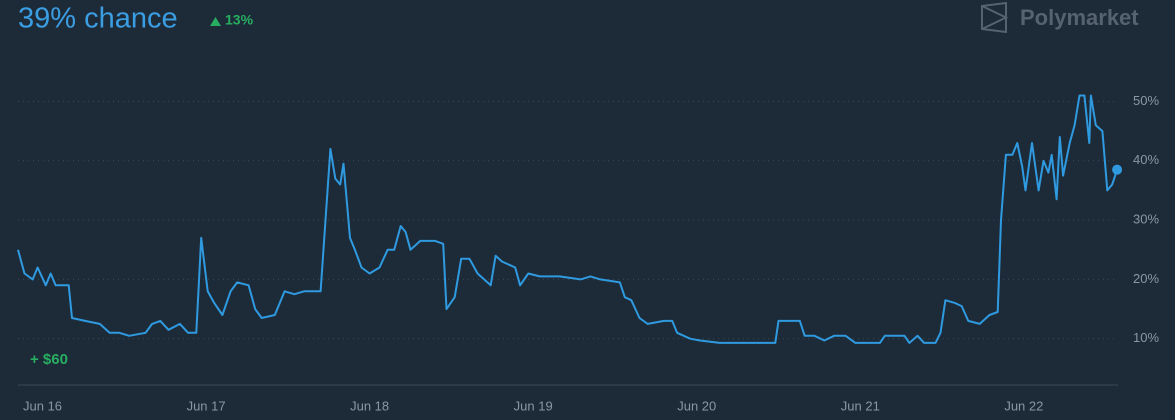  Describe the element at coordinates (42, 405) in the screenshot. I see `x-tick-label: Jun 16` at that location.